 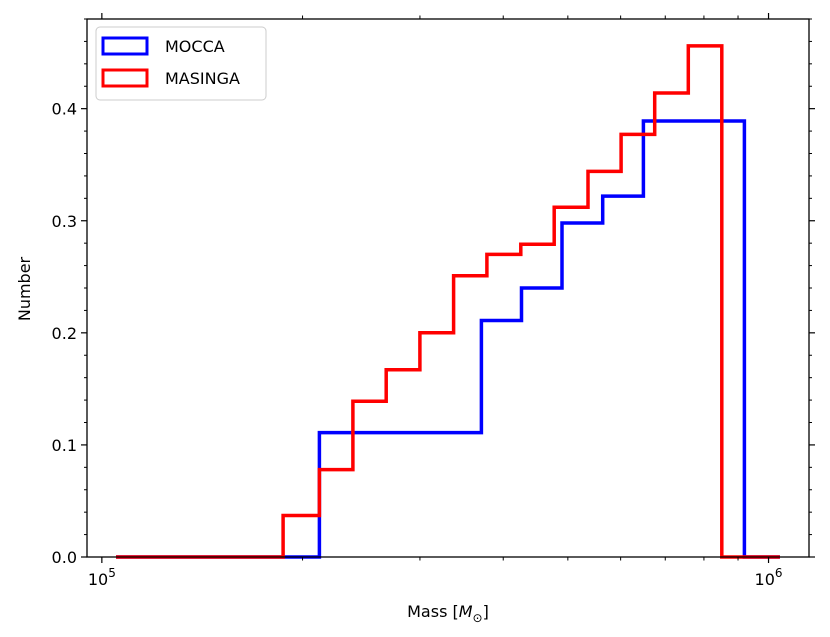 I want to click on x-axis-label: Mass [M⊙], so click(x=448, y=613).